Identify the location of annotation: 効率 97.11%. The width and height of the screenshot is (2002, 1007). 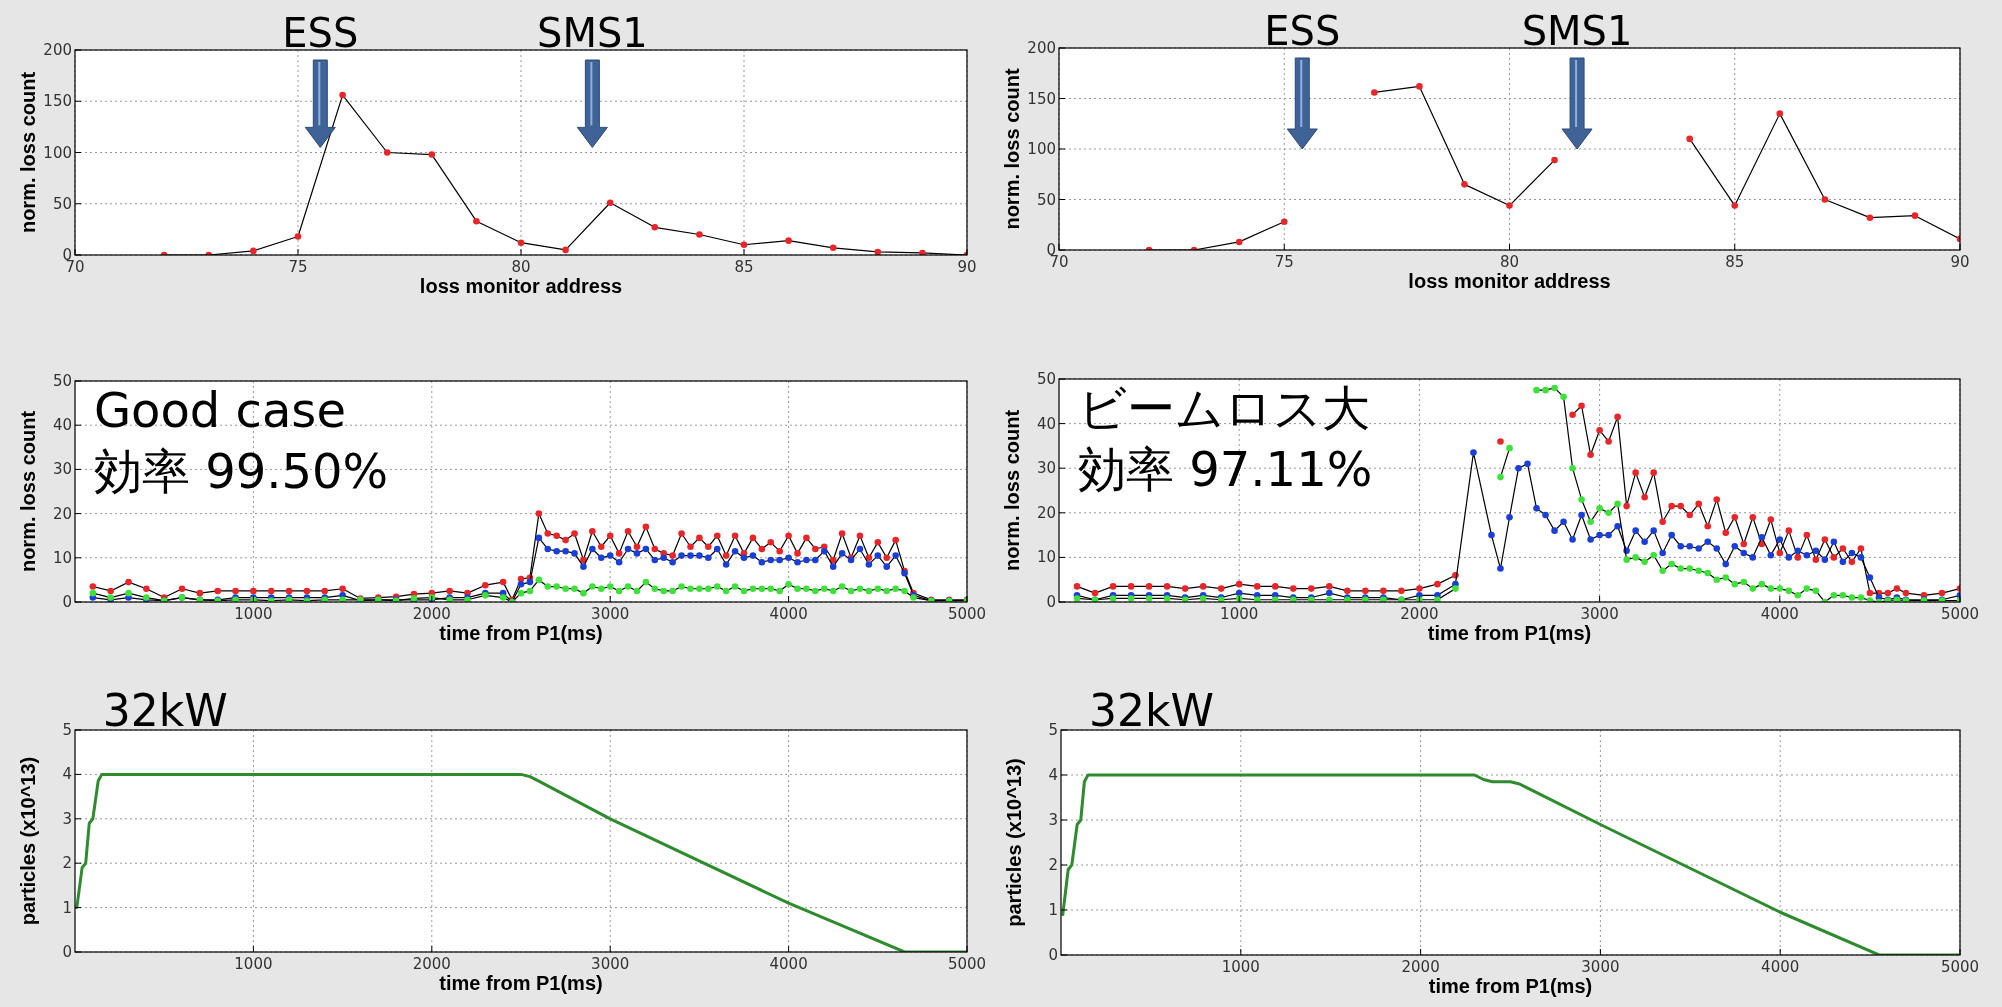
(1225, 469).